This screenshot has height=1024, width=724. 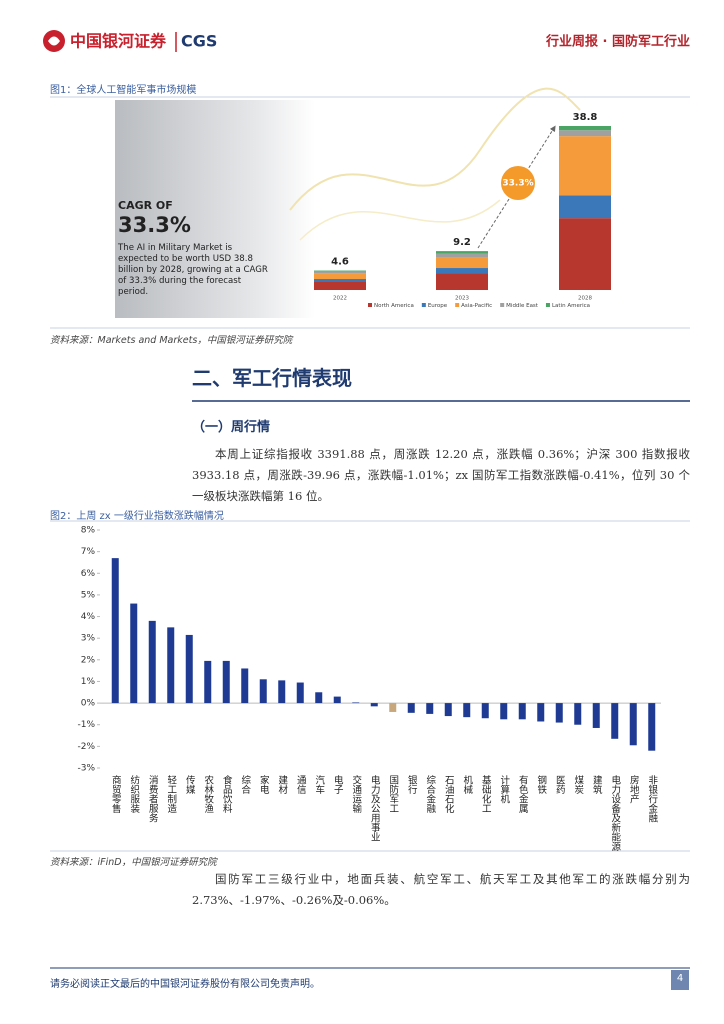 I want to click on legend-label: Europe, so click(x=438, y=306).